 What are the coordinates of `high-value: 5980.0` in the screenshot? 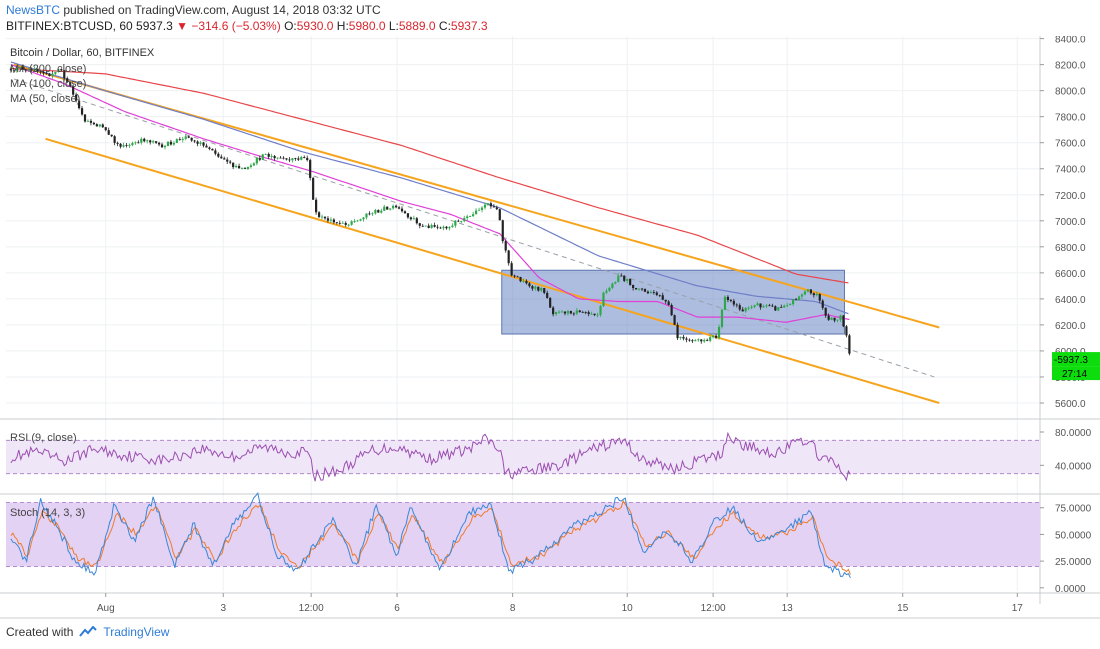 It's located at (367, 26).